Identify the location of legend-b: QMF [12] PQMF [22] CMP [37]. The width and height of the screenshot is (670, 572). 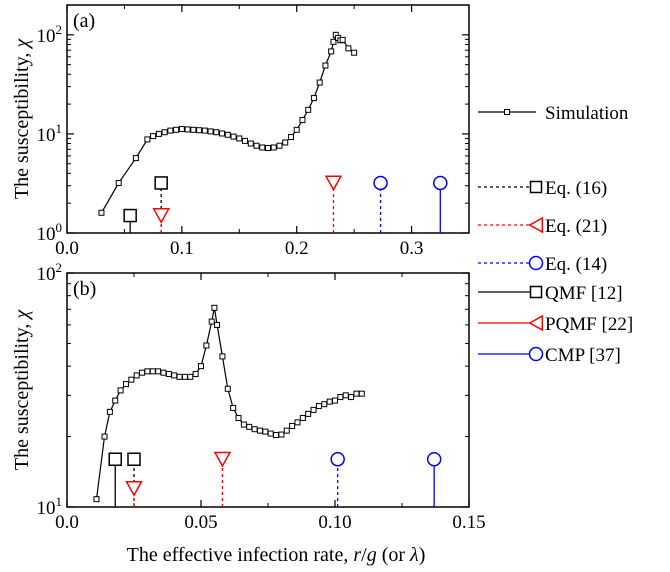
(555, 324).